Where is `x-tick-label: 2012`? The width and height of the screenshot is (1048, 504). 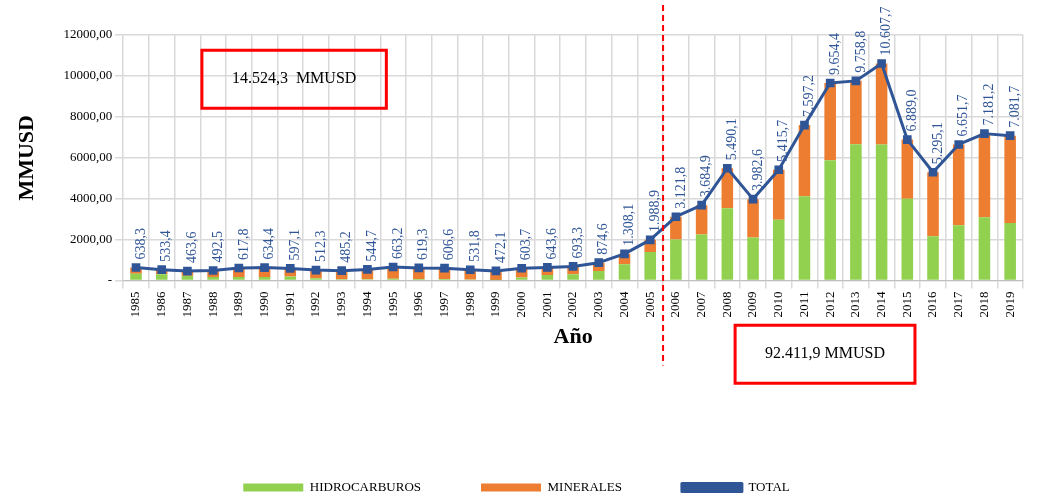 x-tick-label: 2012 is located at coordinates (829, 304).